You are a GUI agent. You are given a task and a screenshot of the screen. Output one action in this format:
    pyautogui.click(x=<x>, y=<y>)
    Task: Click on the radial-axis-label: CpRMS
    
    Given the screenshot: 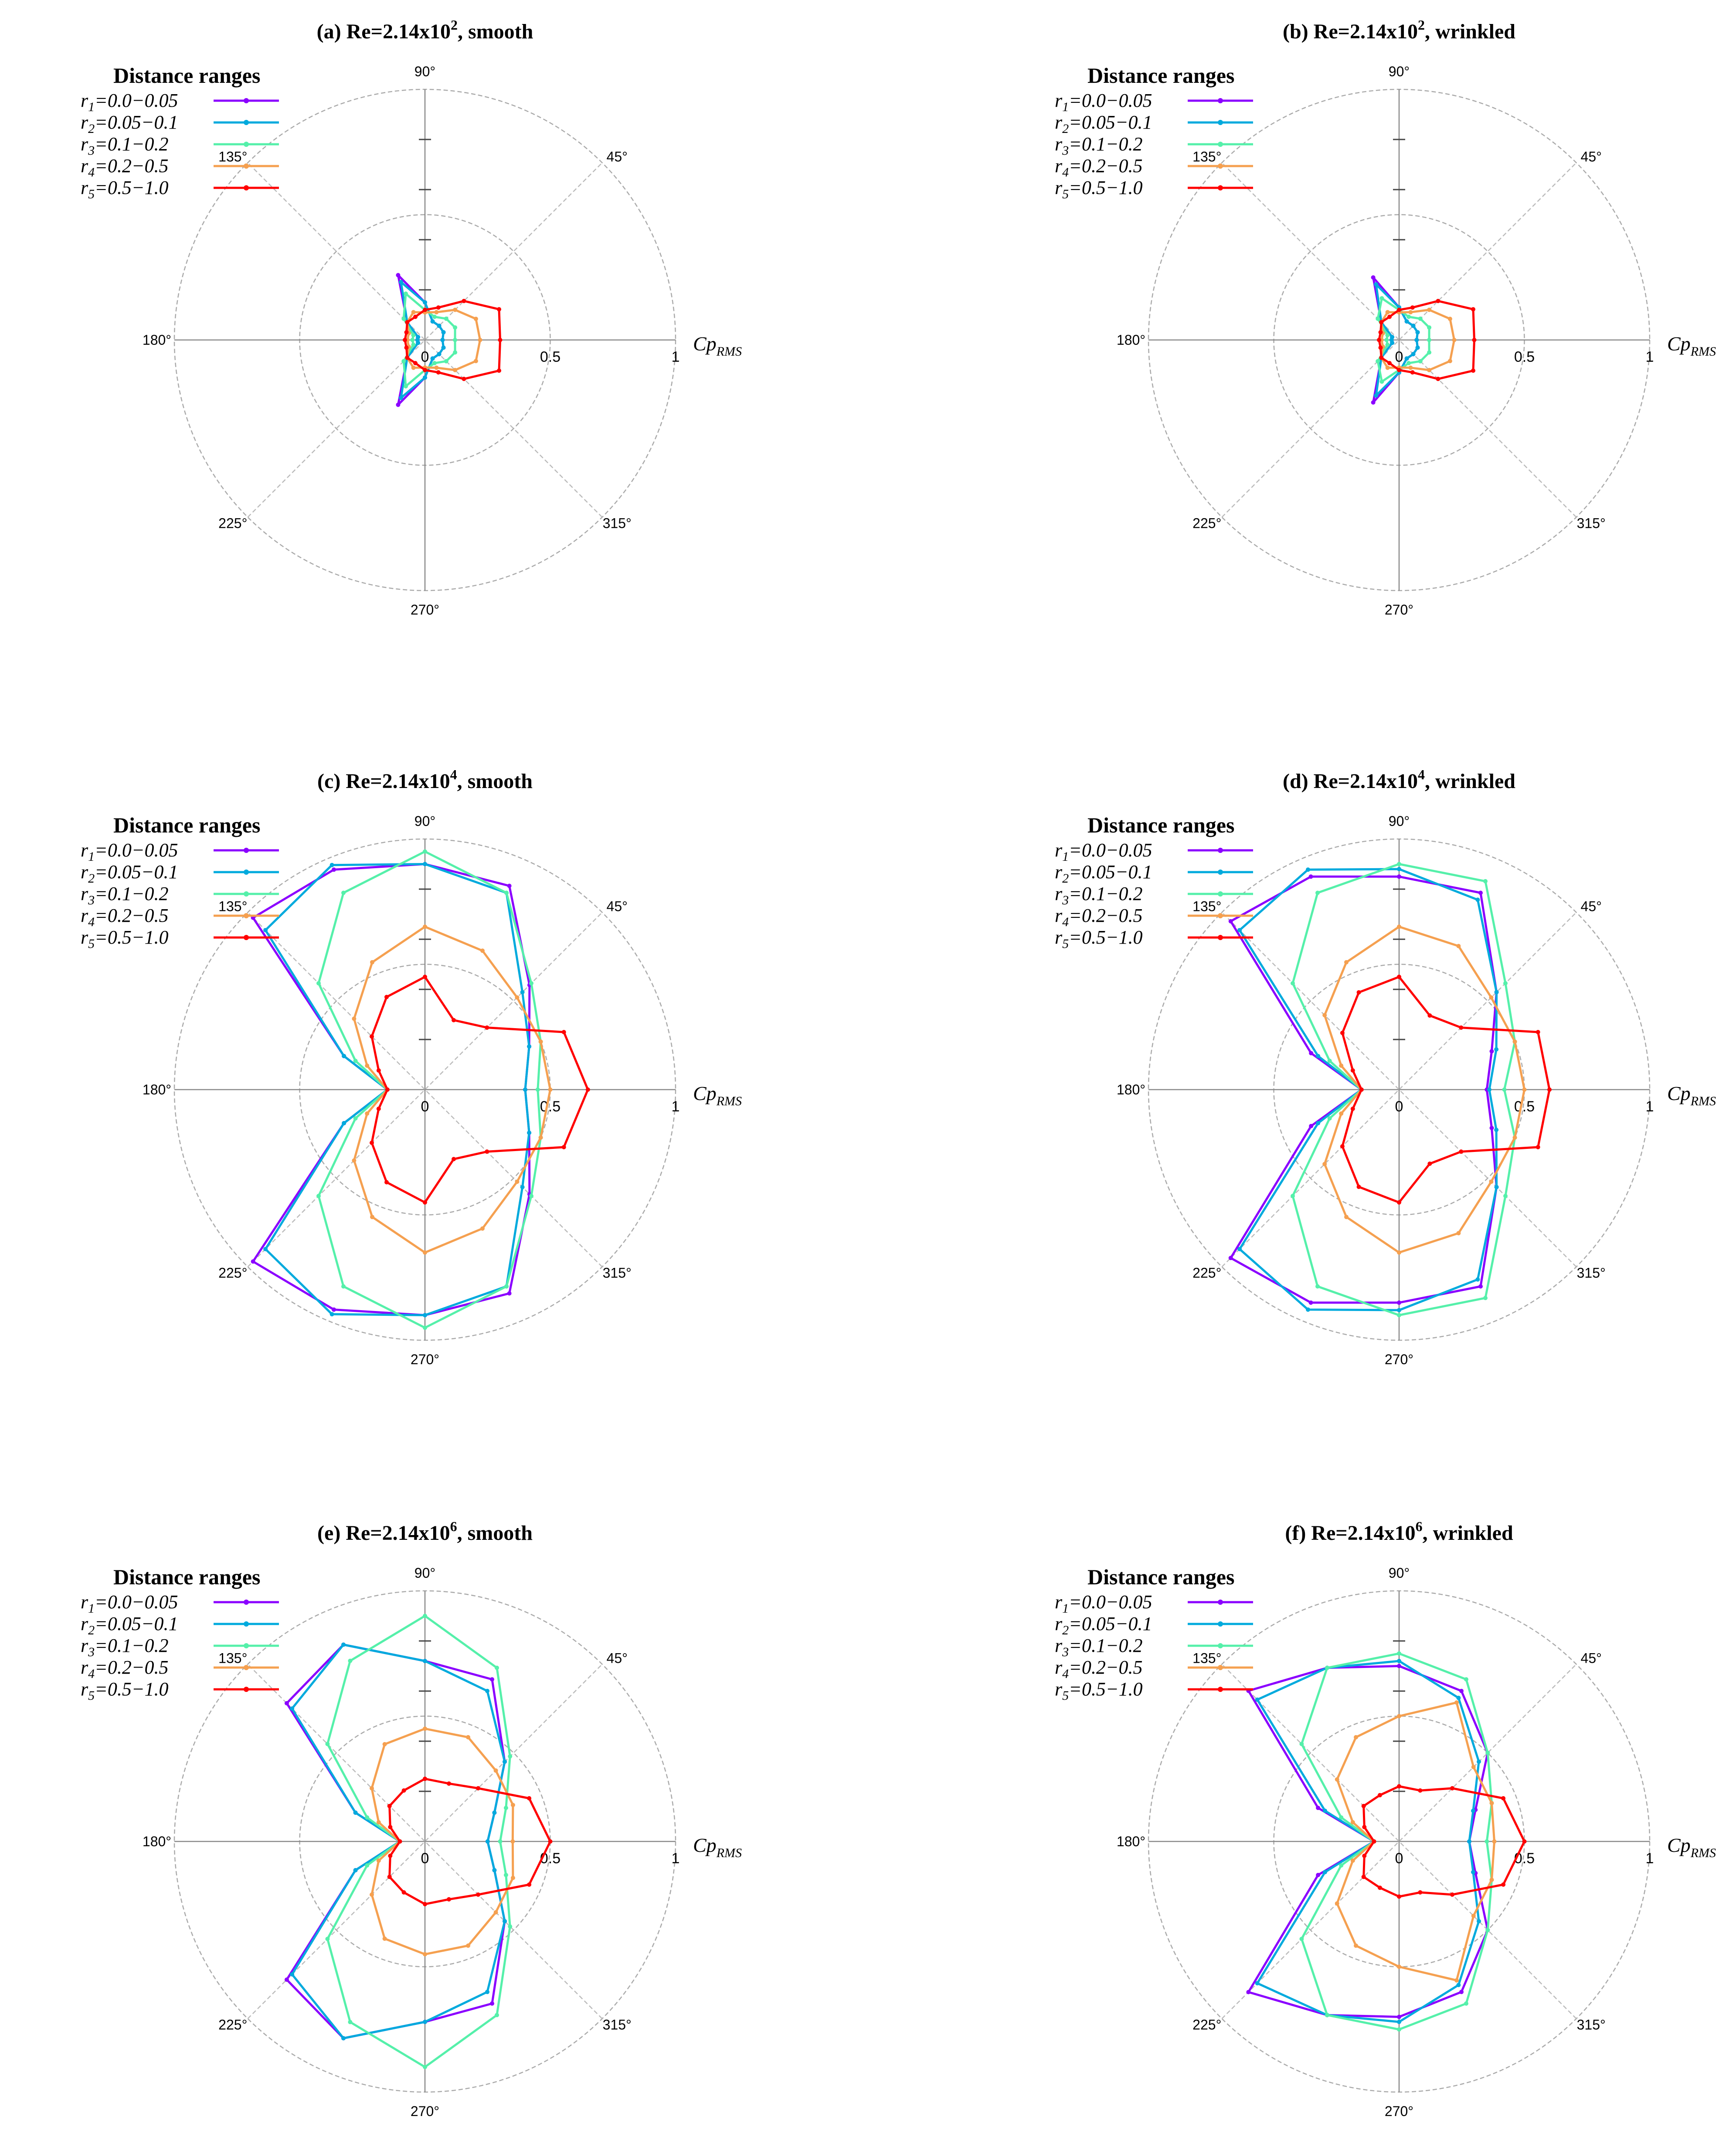 What is the action you would take?
    pyautogui.click(x=1692, y=1095)
    